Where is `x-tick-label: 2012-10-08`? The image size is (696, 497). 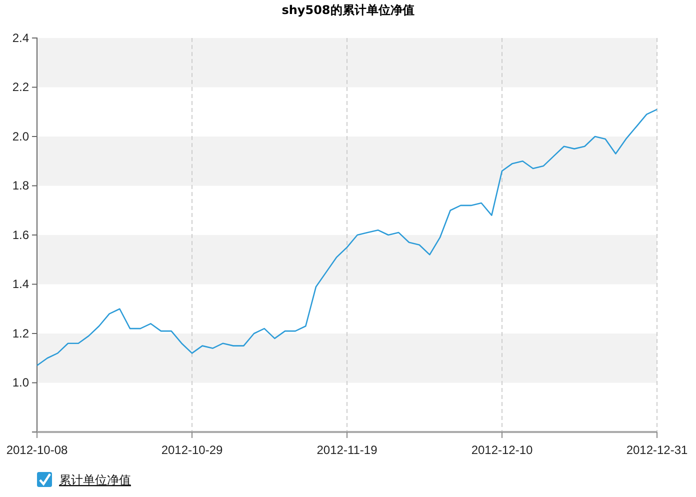
x-tick-label: 2012-10-08 is located at coordinates (37, 450).